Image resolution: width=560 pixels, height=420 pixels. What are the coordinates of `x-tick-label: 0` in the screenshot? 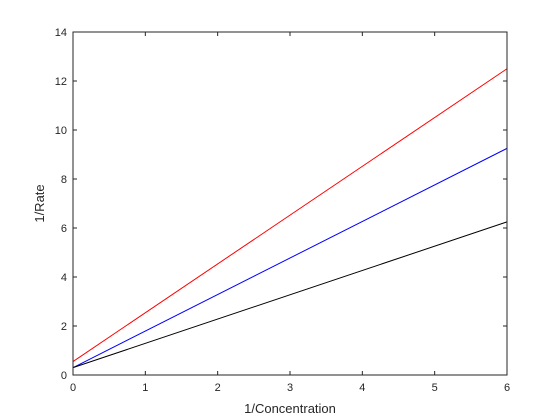 It's located at (73, 388).